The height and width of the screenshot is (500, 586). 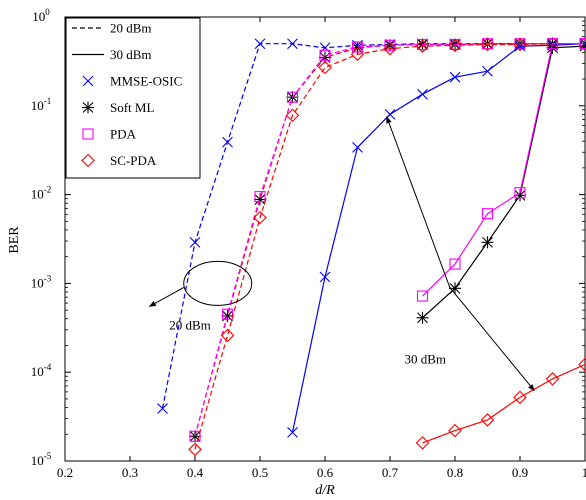 What do you see at coordinates (190, 324) in the screenshot?
I see `annotation-label-20dbm: 20 dBm` at bounding box center [190, 324].